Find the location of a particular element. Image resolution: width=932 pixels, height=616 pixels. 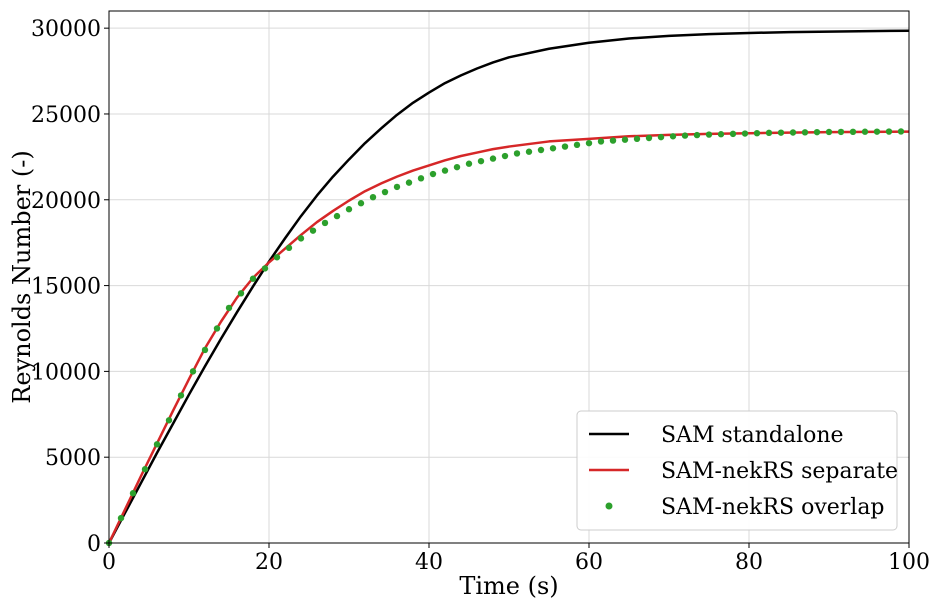

y-tick-label: 0 is located at coordinates (94, 544).